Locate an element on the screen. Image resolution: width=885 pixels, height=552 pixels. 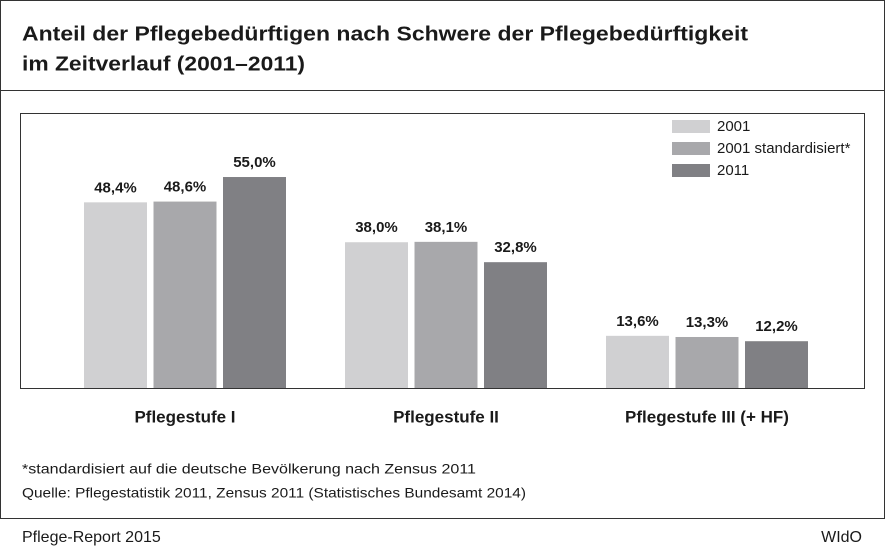
publisher: WIdO is located at coordinates (841, 537).